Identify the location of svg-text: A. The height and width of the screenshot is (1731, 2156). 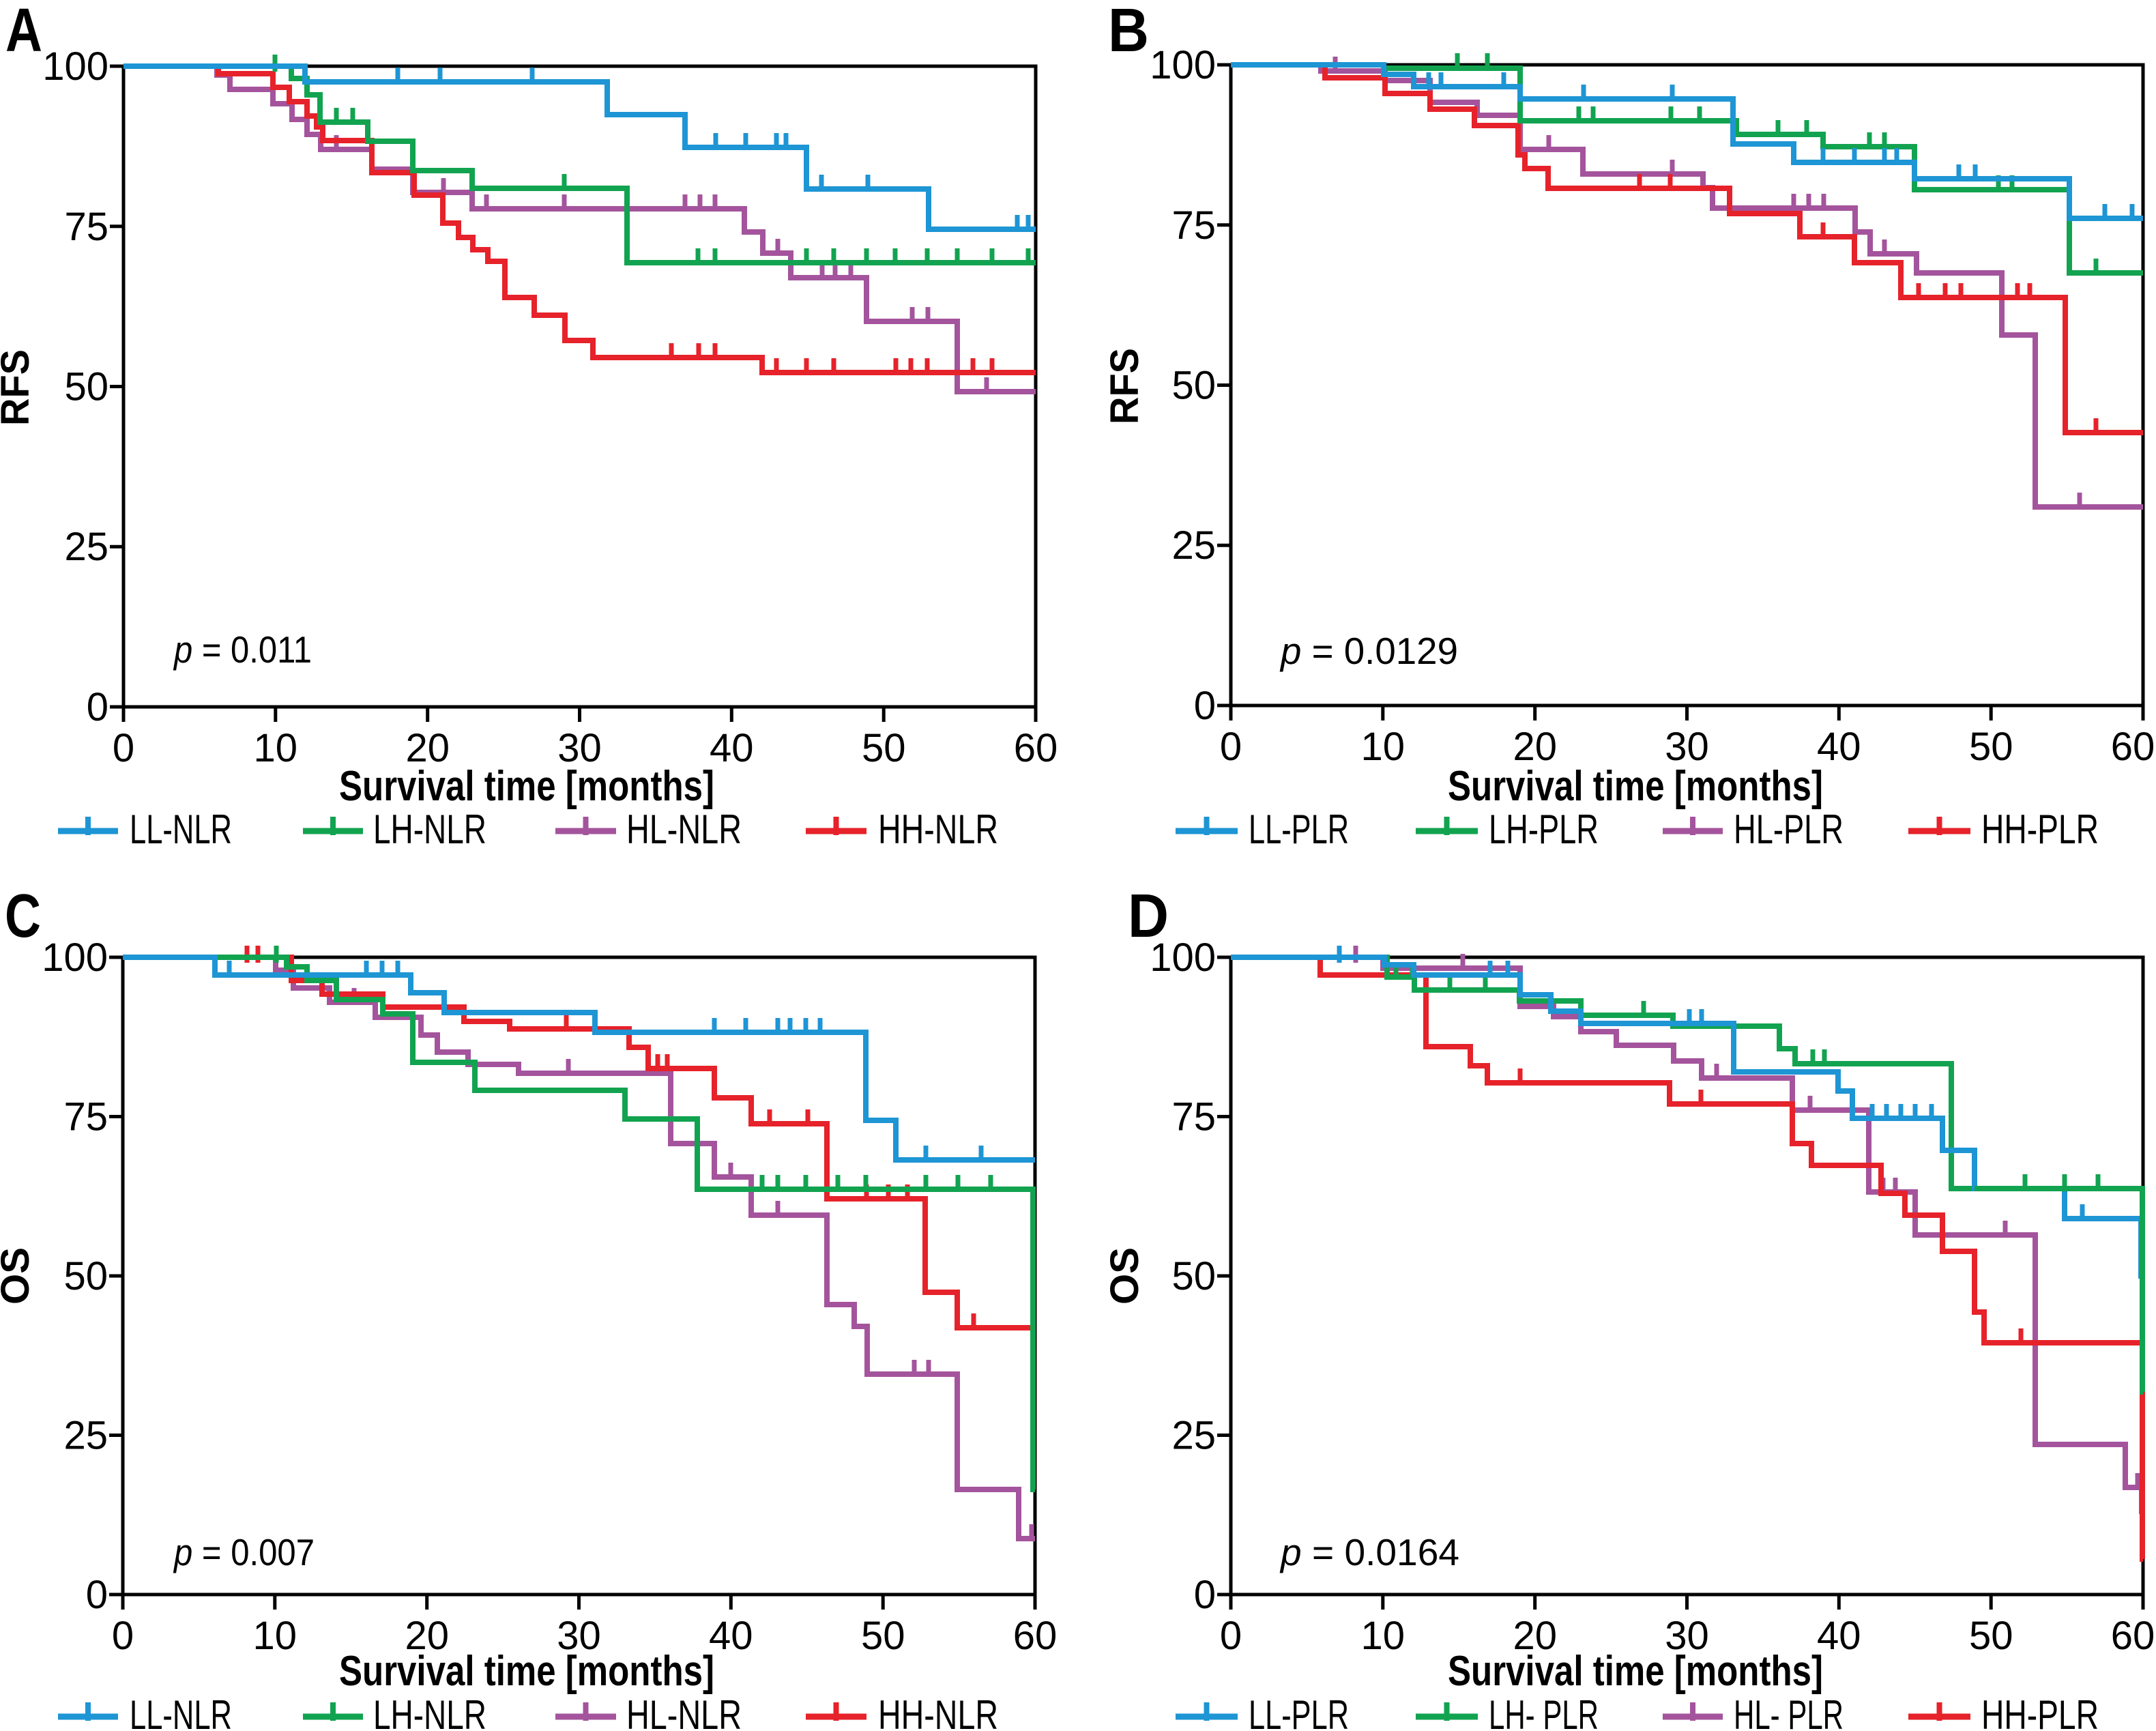
(23, 32).